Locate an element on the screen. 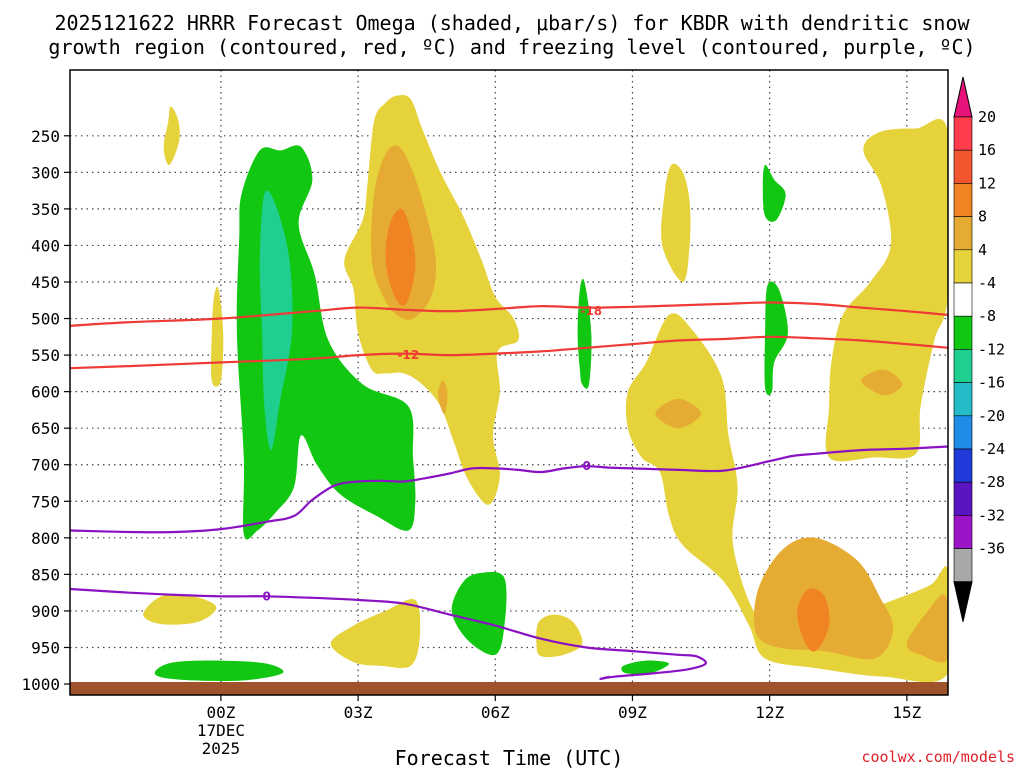 The height and width of the screenshot is (768, 1024). contour-labels: -18 -12 0 0 is located at coordinates (432, 453).